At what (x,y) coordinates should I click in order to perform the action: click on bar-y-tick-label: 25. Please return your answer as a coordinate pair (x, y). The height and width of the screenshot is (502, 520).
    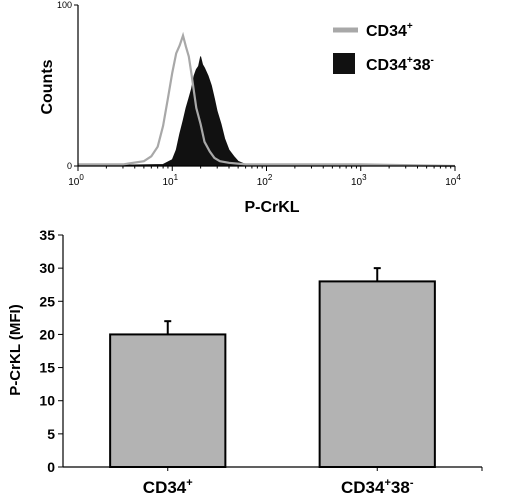
    Looking at the image, I should click on (47, 301).